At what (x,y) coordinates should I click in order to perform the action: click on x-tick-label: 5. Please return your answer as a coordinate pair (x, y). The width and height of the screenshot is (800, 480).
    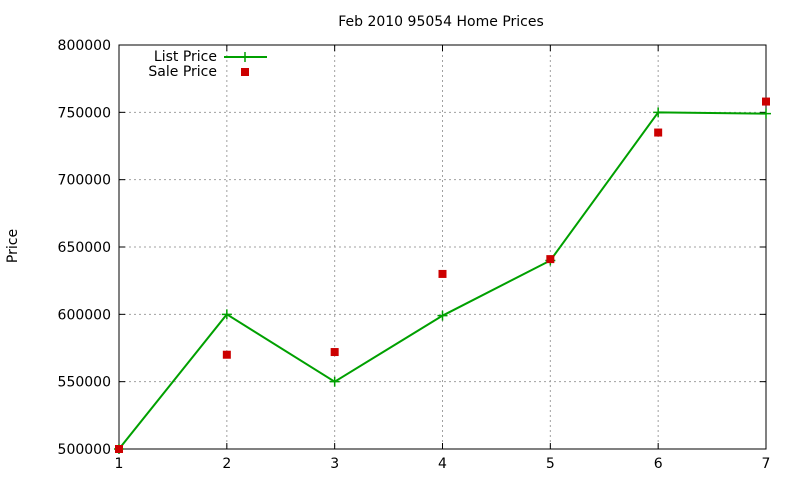
    Looking at the image, I should click on (550, 464).